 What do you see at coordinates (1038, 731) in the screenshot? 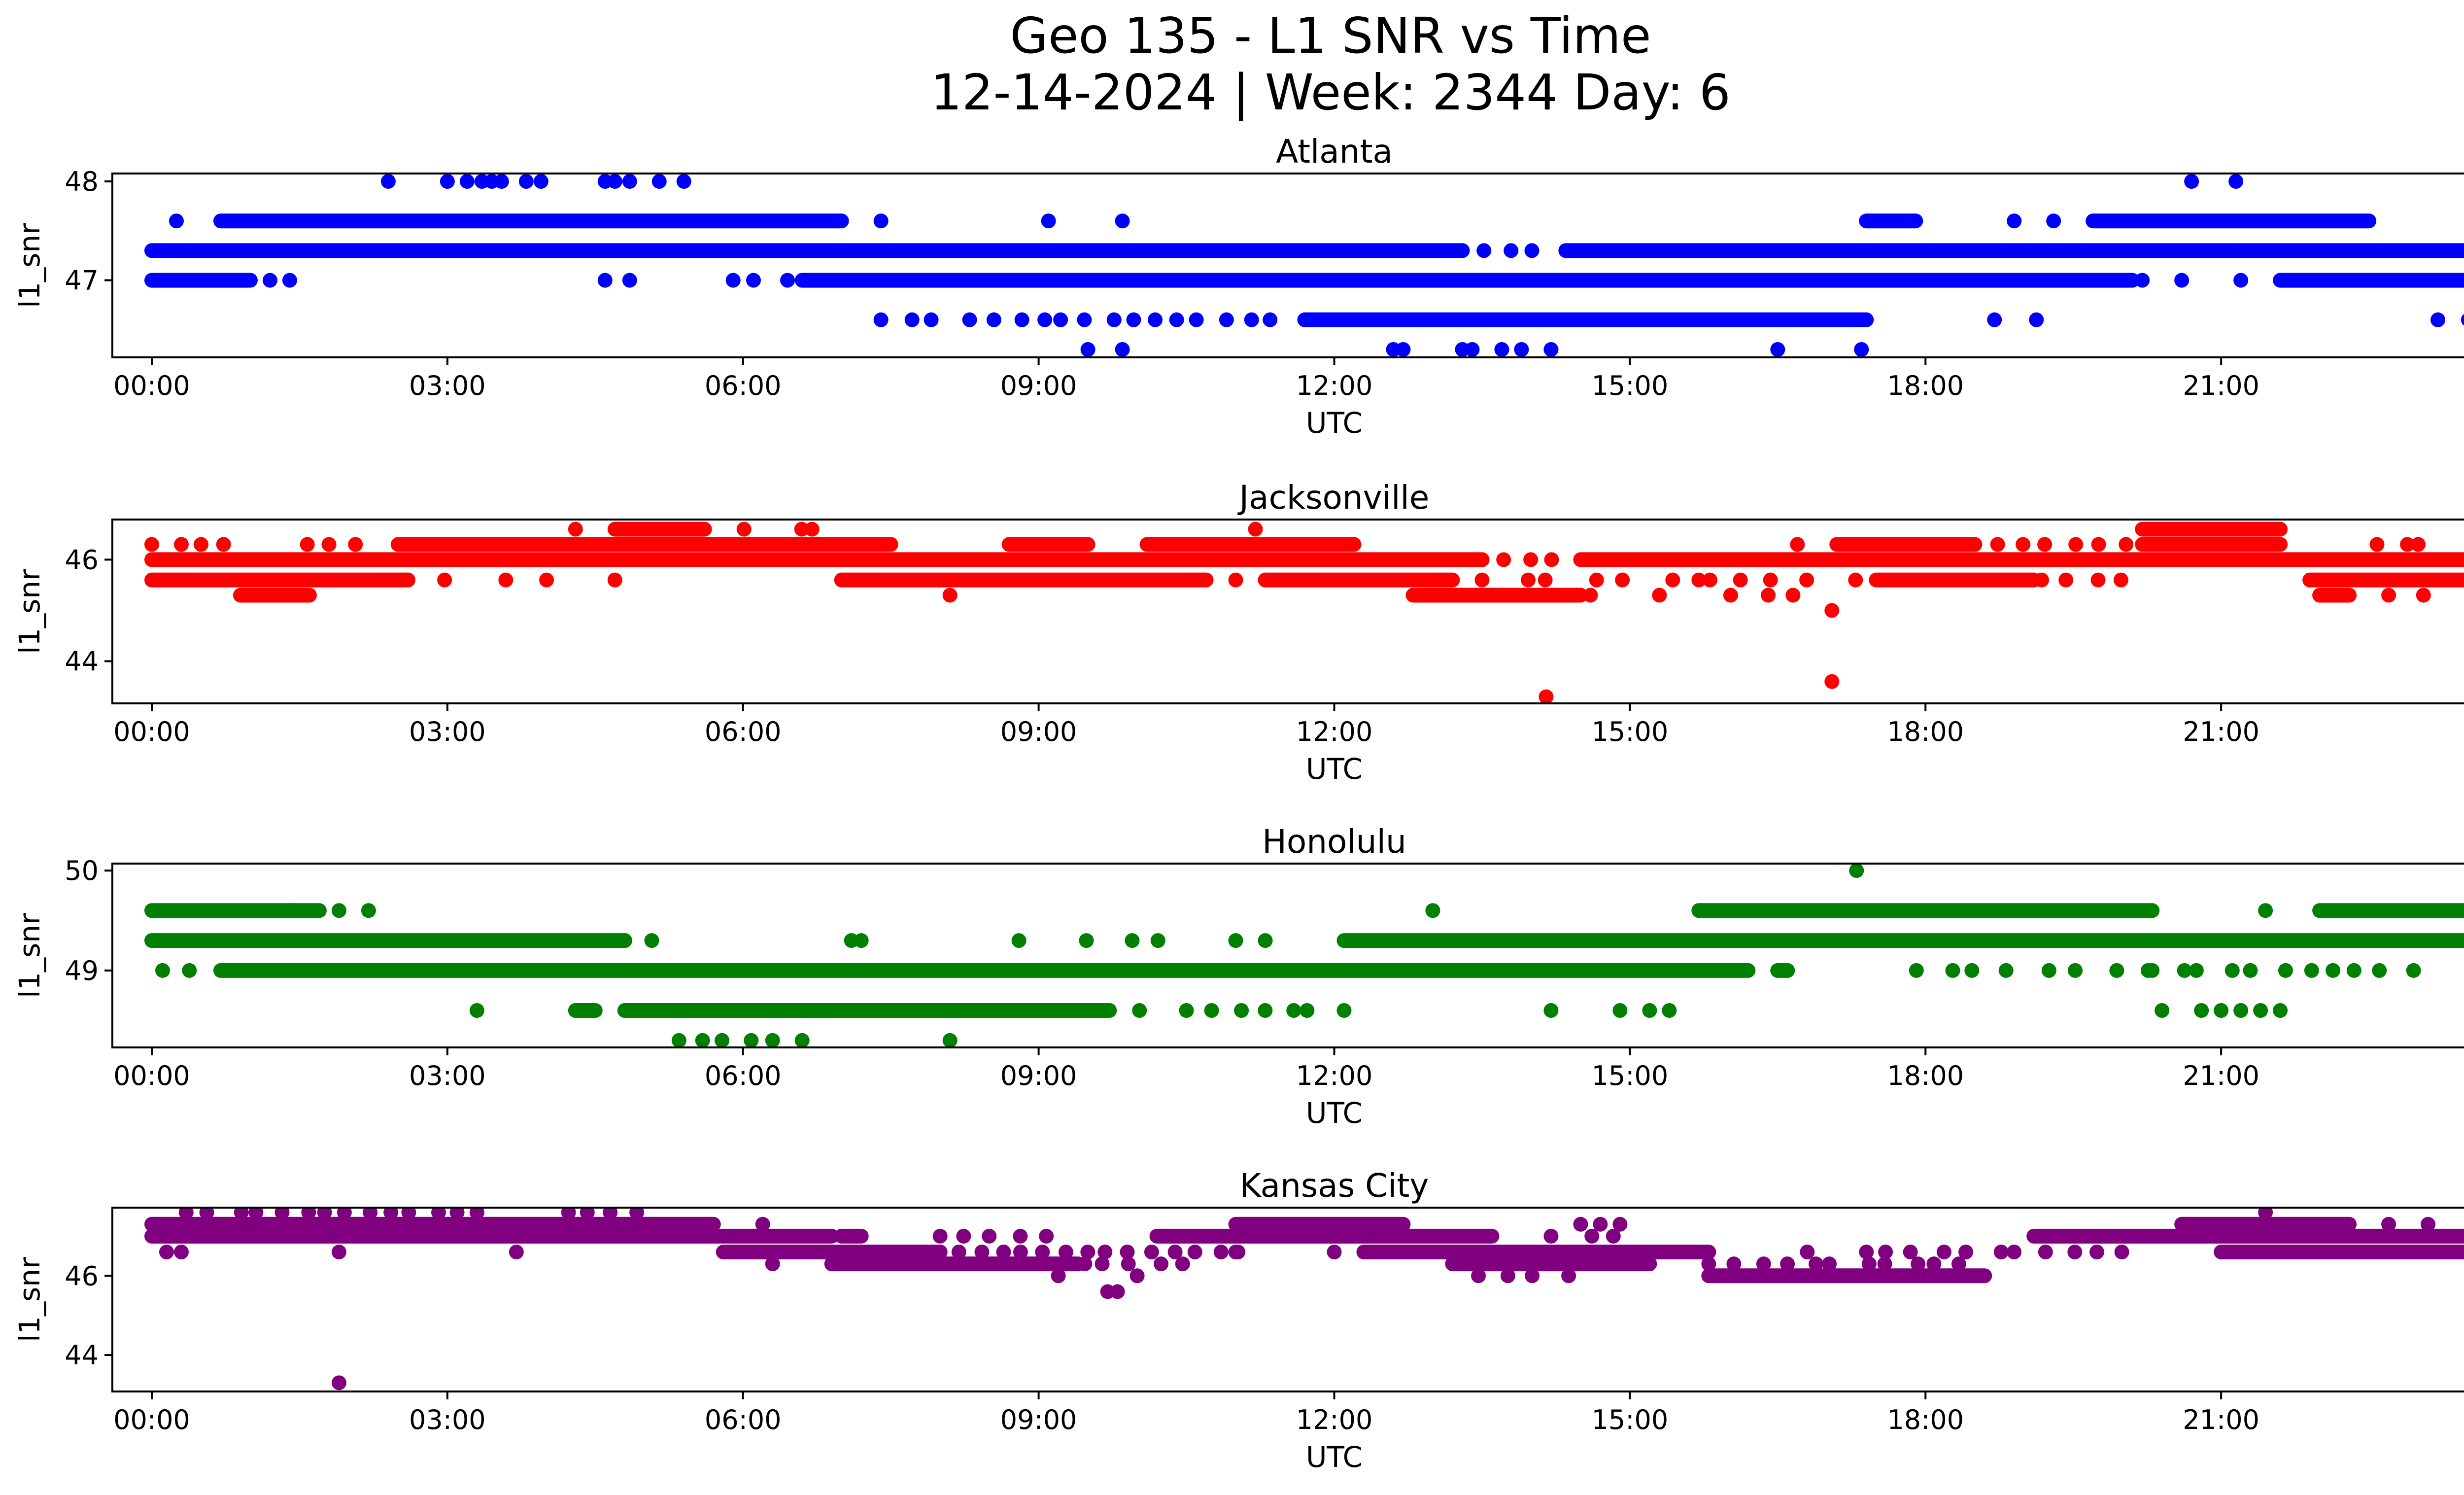
I see `x-tick-label: 09:00` at bounding box center [1038, 731].